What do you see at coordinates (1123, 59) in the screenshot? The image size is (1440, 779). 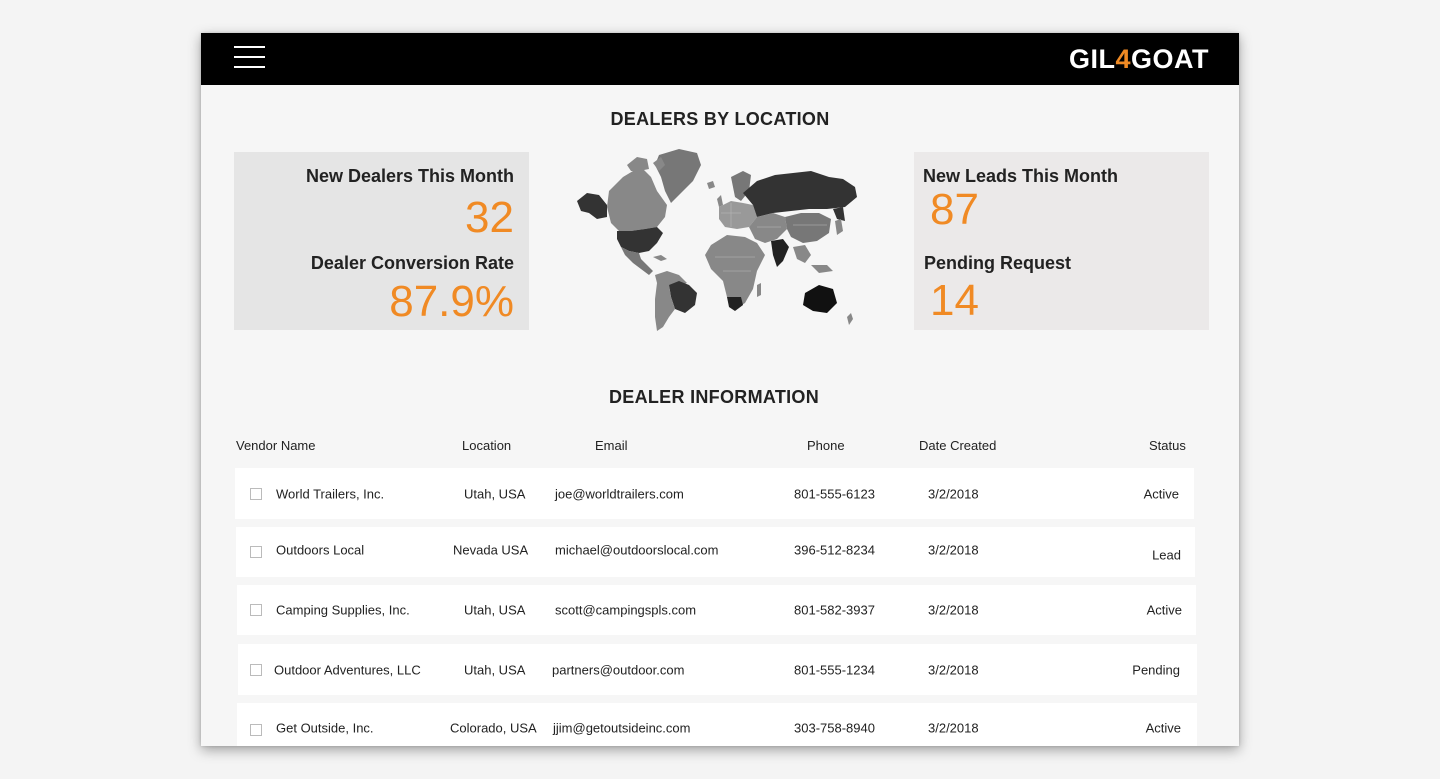 I see `logo-accent: 4` at bounding box center [1123, 59].